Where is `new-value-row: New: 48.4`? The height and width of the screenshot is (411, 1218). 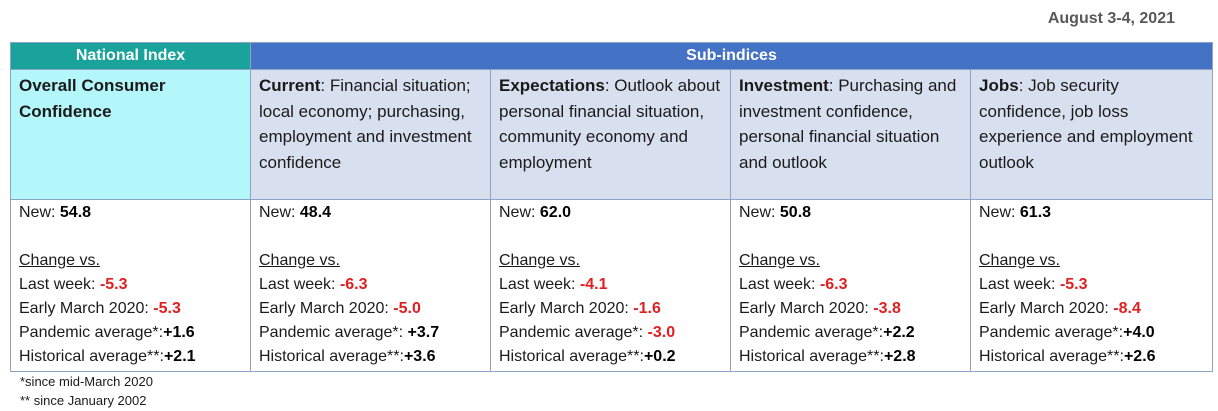 new-value-row: New: 48.4 is located at coordinates (370, 213).